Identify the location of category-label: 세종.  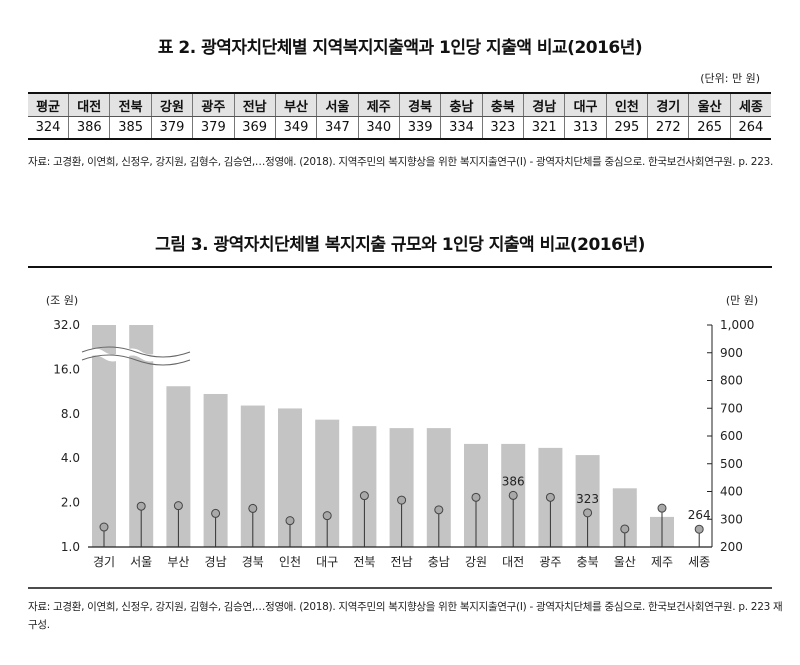
(699, 562).